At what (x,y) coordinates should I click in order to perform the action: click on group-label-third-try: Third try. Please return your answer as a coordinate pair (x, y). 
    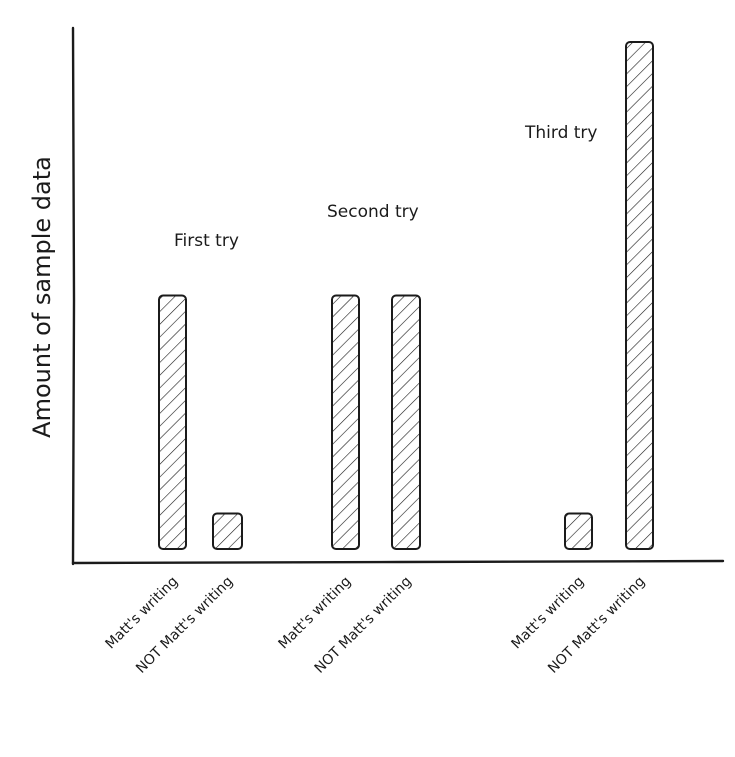
    Looking at the image, I should click on (560, 133).